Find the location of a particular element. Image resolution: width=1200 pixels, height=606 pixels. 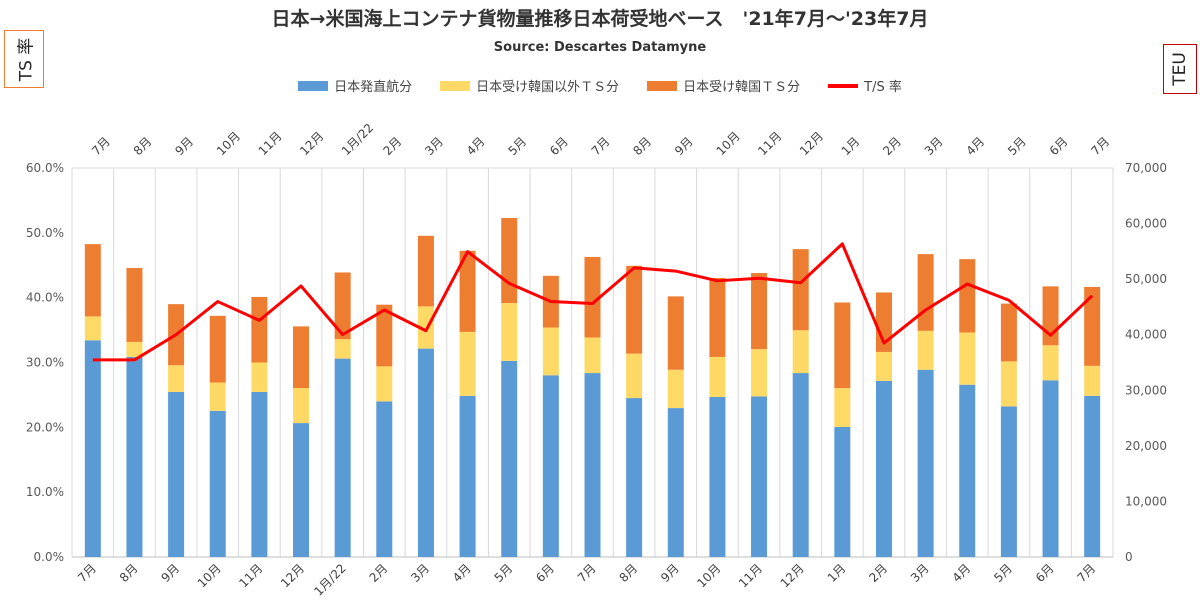

x-axis-tick-label-top: 6月 is located at coordinates (559, 146).